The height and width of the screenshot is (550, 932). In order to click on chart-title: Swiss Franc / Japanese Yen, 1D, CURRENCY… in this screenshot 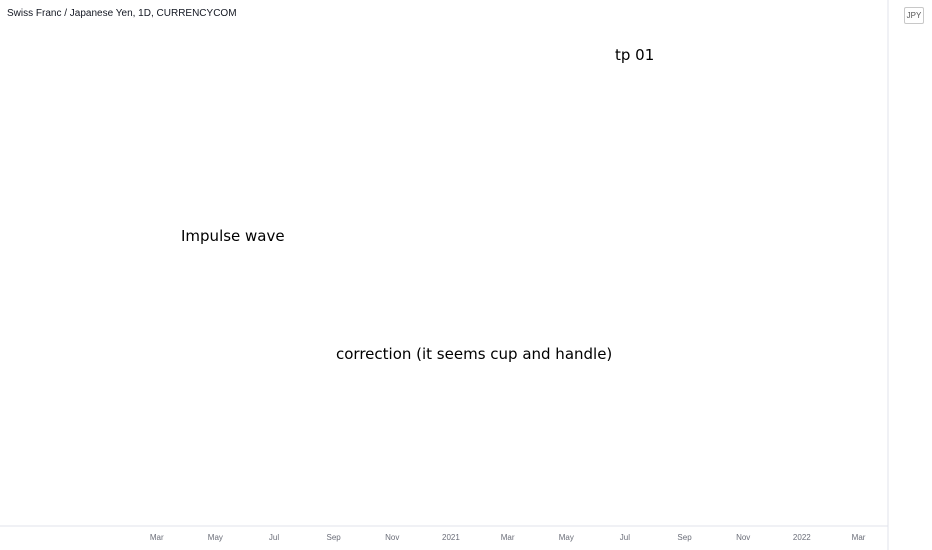, I will do `click(122, 13)`.